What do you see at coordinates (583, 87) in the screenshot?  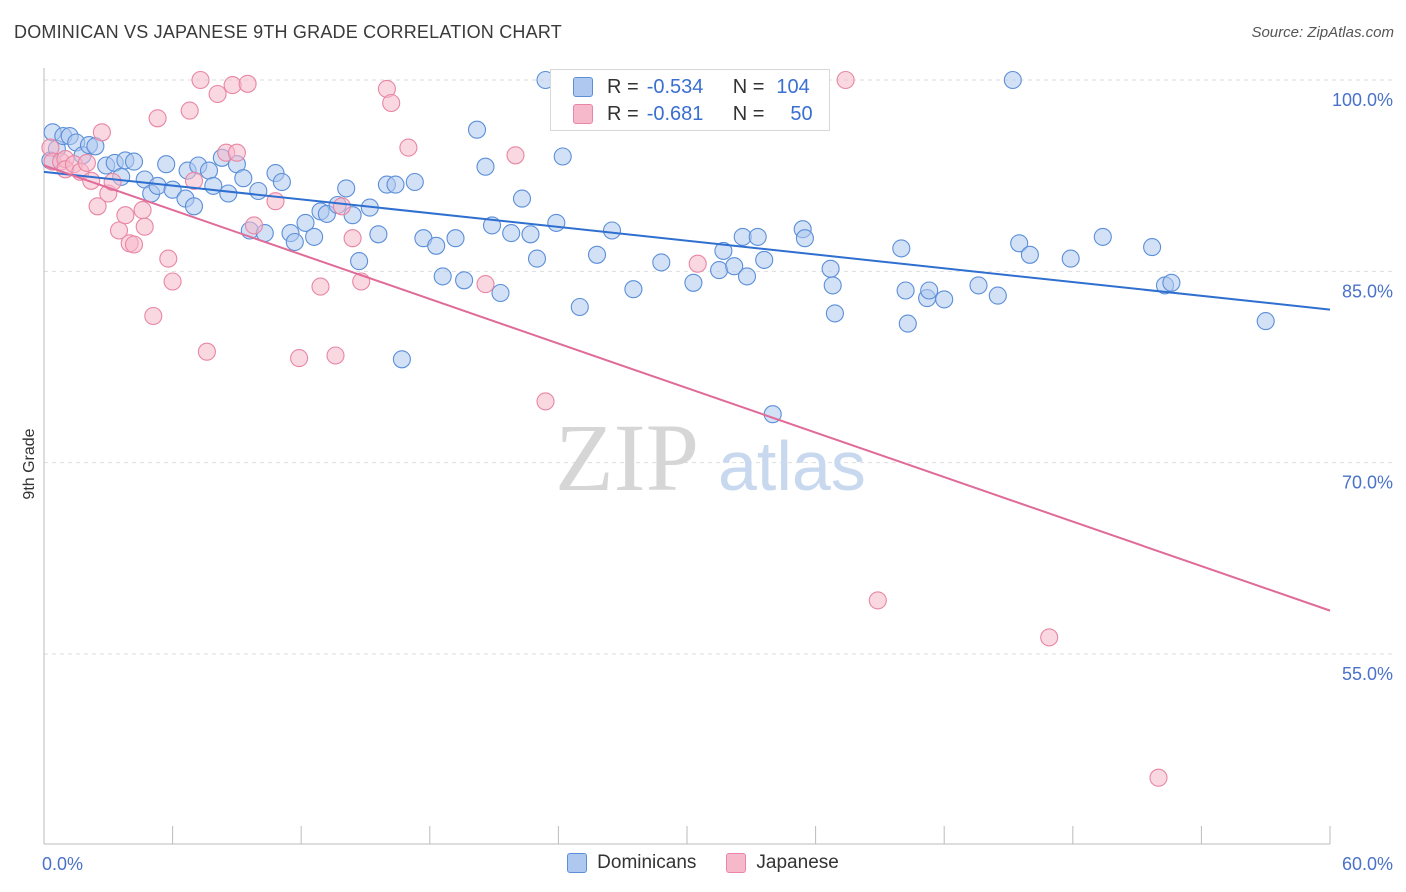 I see `swatch-dominicans` at bounding box center [583, 87].